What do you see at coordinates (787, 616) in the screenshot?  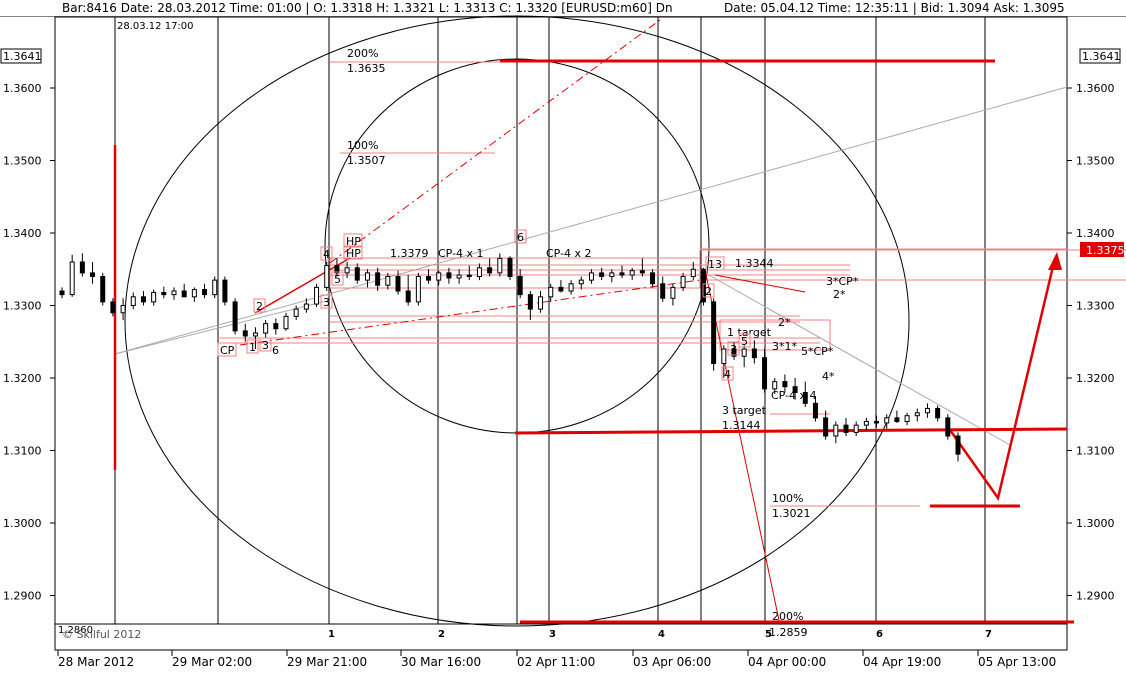 I see `annotation-lvl200bot: 200%` at bounding box center [787, 616].